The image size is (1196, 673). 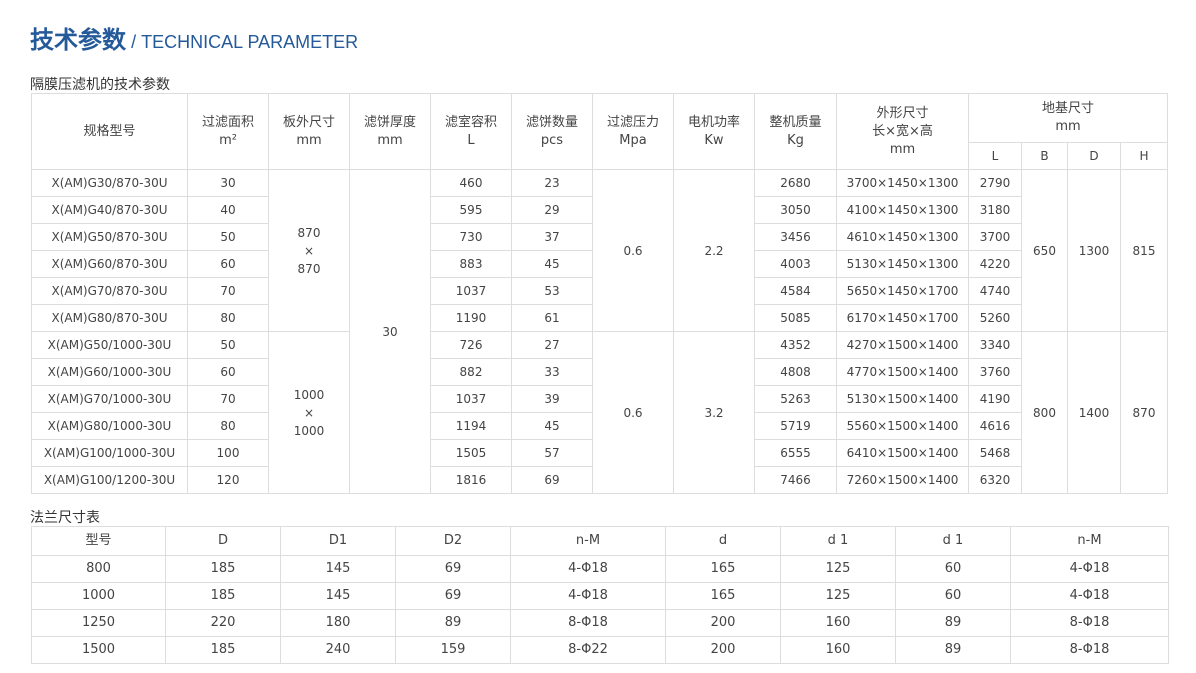 What do you see at coordinates (109, 131) in the screenshot?
I see `cell-text: 规格型号` at bounding box center [109, 131].